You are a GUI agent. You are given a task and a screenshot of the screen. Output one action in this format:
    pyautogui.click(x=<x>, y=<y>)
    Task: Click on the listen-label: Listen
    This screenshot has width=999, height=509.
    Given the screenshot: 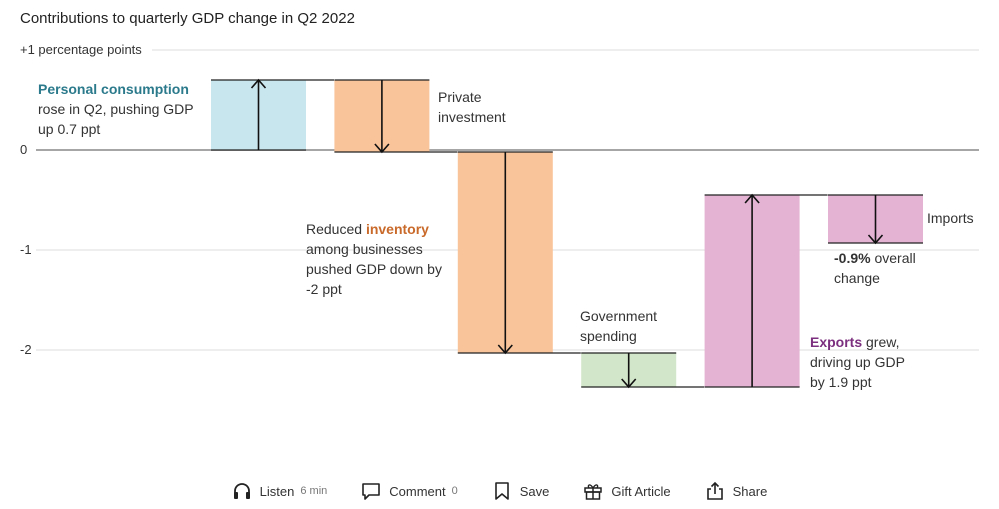 What is the action you would take?
    pyautogui.click(x=277, y=491)
    